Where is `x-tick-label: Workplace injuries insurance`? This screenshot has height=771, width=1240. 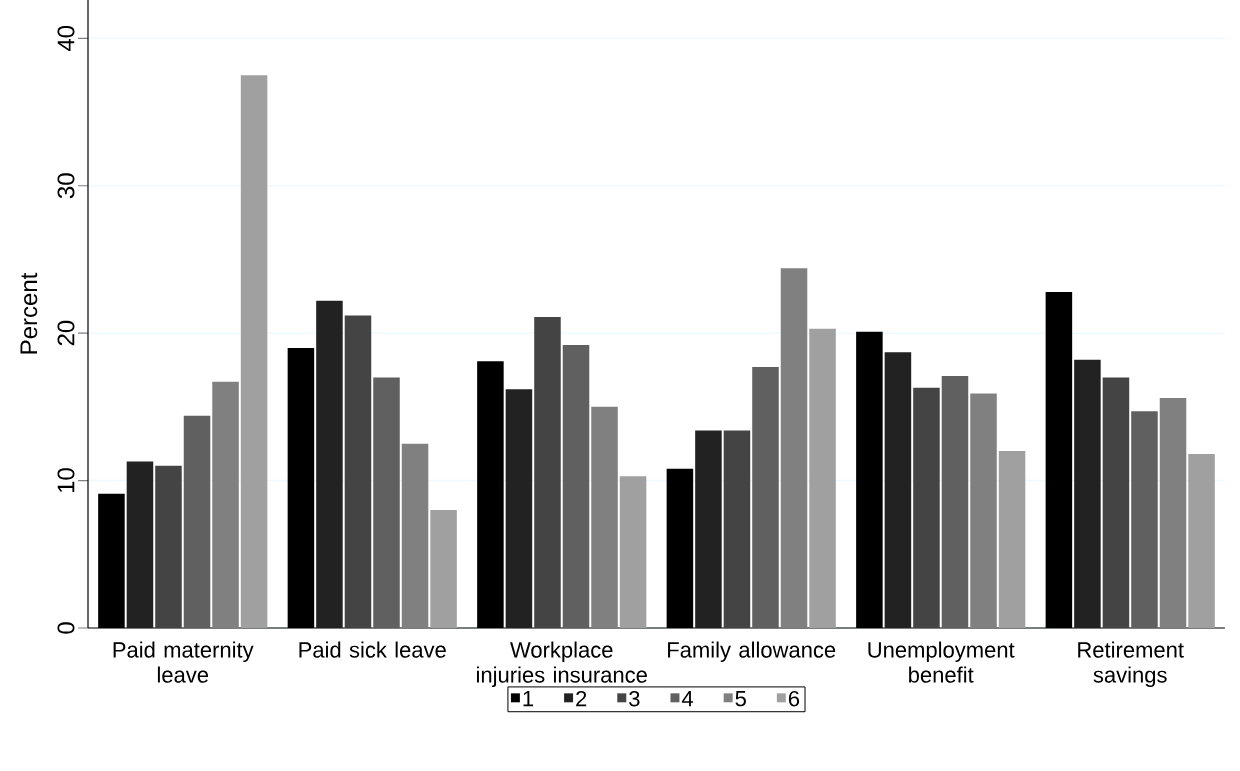 x-tick-label: Workplace injuries insurance is located at coordinates (561, 664).